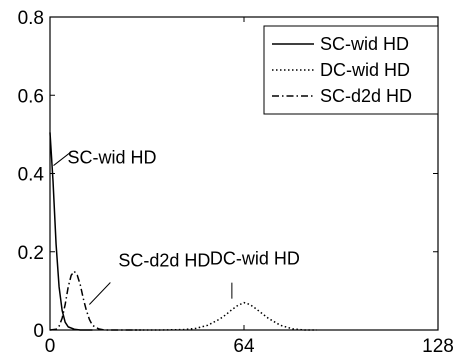 The width and height of the screenshot is (471, 360). I want to click on y-tick-label: 0.8, so click(31, 18).